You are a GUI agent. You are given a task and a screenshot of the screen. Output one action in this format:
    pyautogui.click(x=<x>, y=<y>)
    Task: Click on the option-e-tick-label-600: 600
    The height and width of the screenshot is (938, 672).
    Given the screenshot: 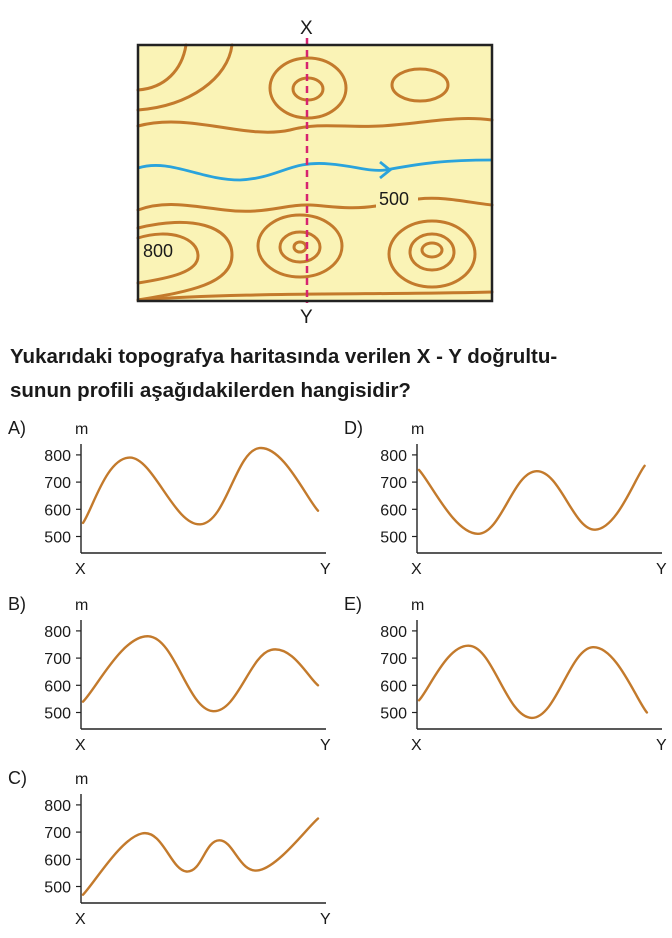 What is the action you would take?
    pyautogui.click(x=393, y=686)
    